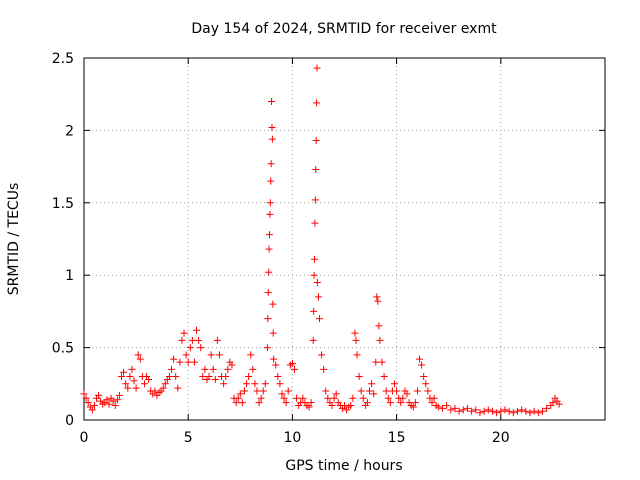 This screenshot has width=640, height=480. What do you see at coordinates (14, 239) in the screenshot?
I see `y-axis-label: SRMTID / TECUs` at bounding box center [14, 239].